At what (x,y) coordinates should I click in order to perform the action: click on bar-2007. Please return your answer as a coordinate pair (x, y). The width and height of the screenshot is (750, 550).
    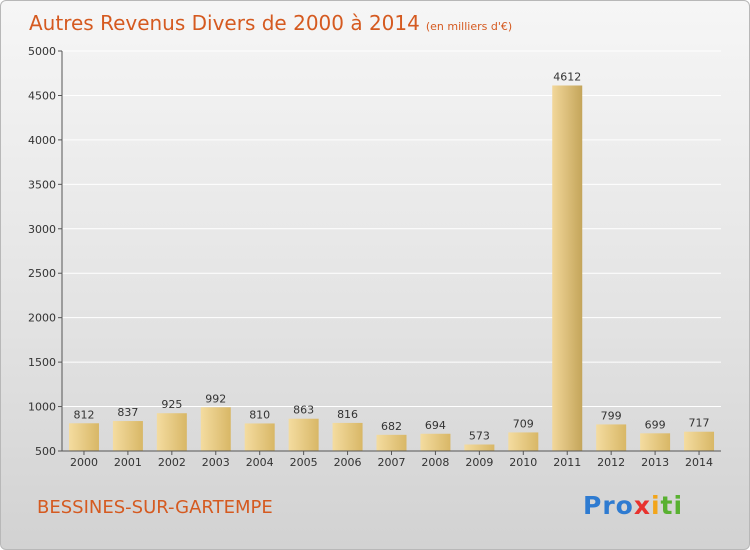
    Looking at the image, I should click on (391, 442).